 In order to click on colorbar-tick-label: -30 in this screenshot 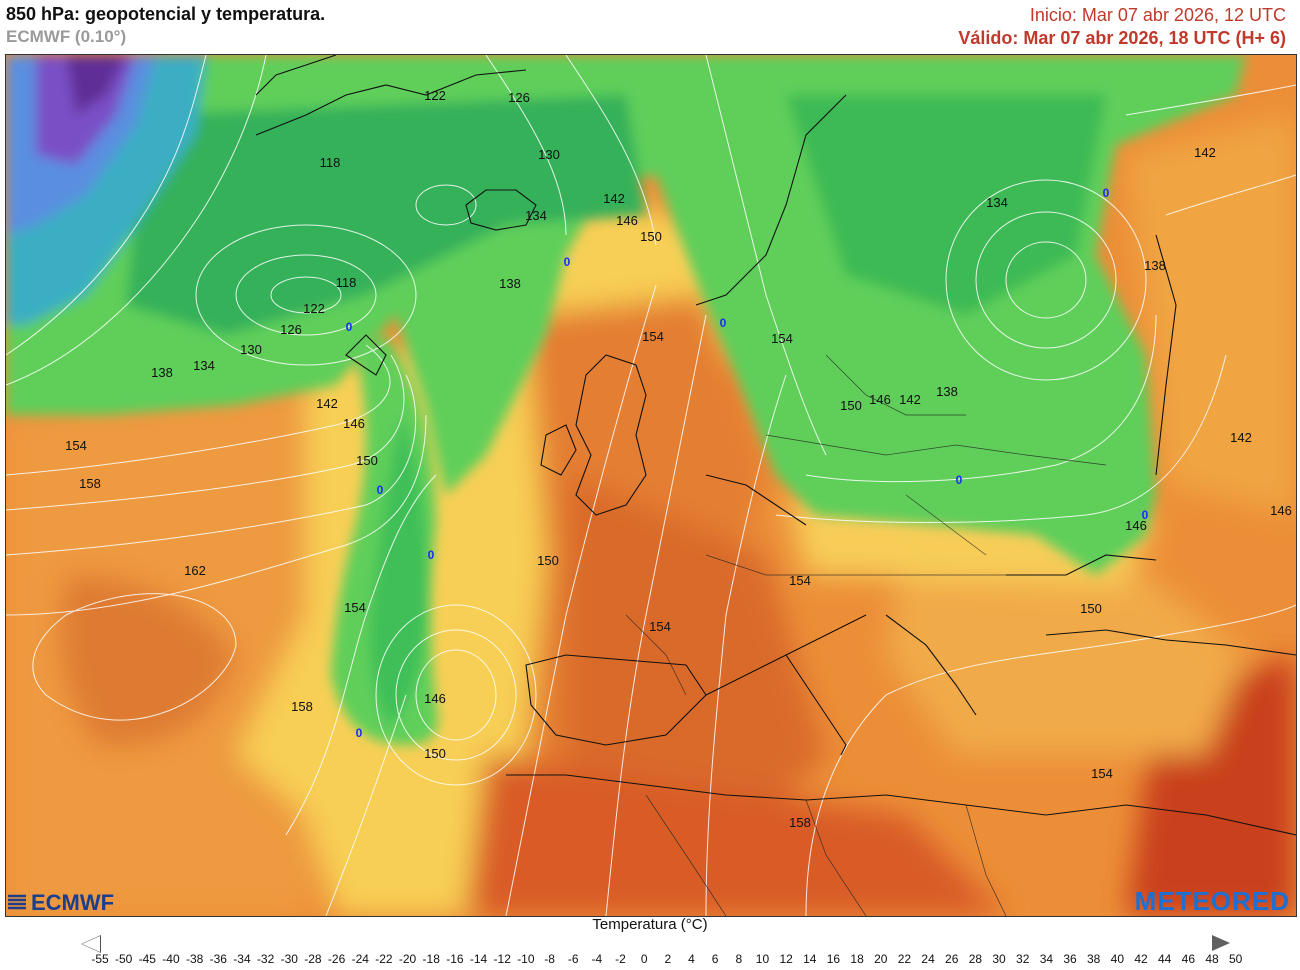, I will do `click(289, 959)`.